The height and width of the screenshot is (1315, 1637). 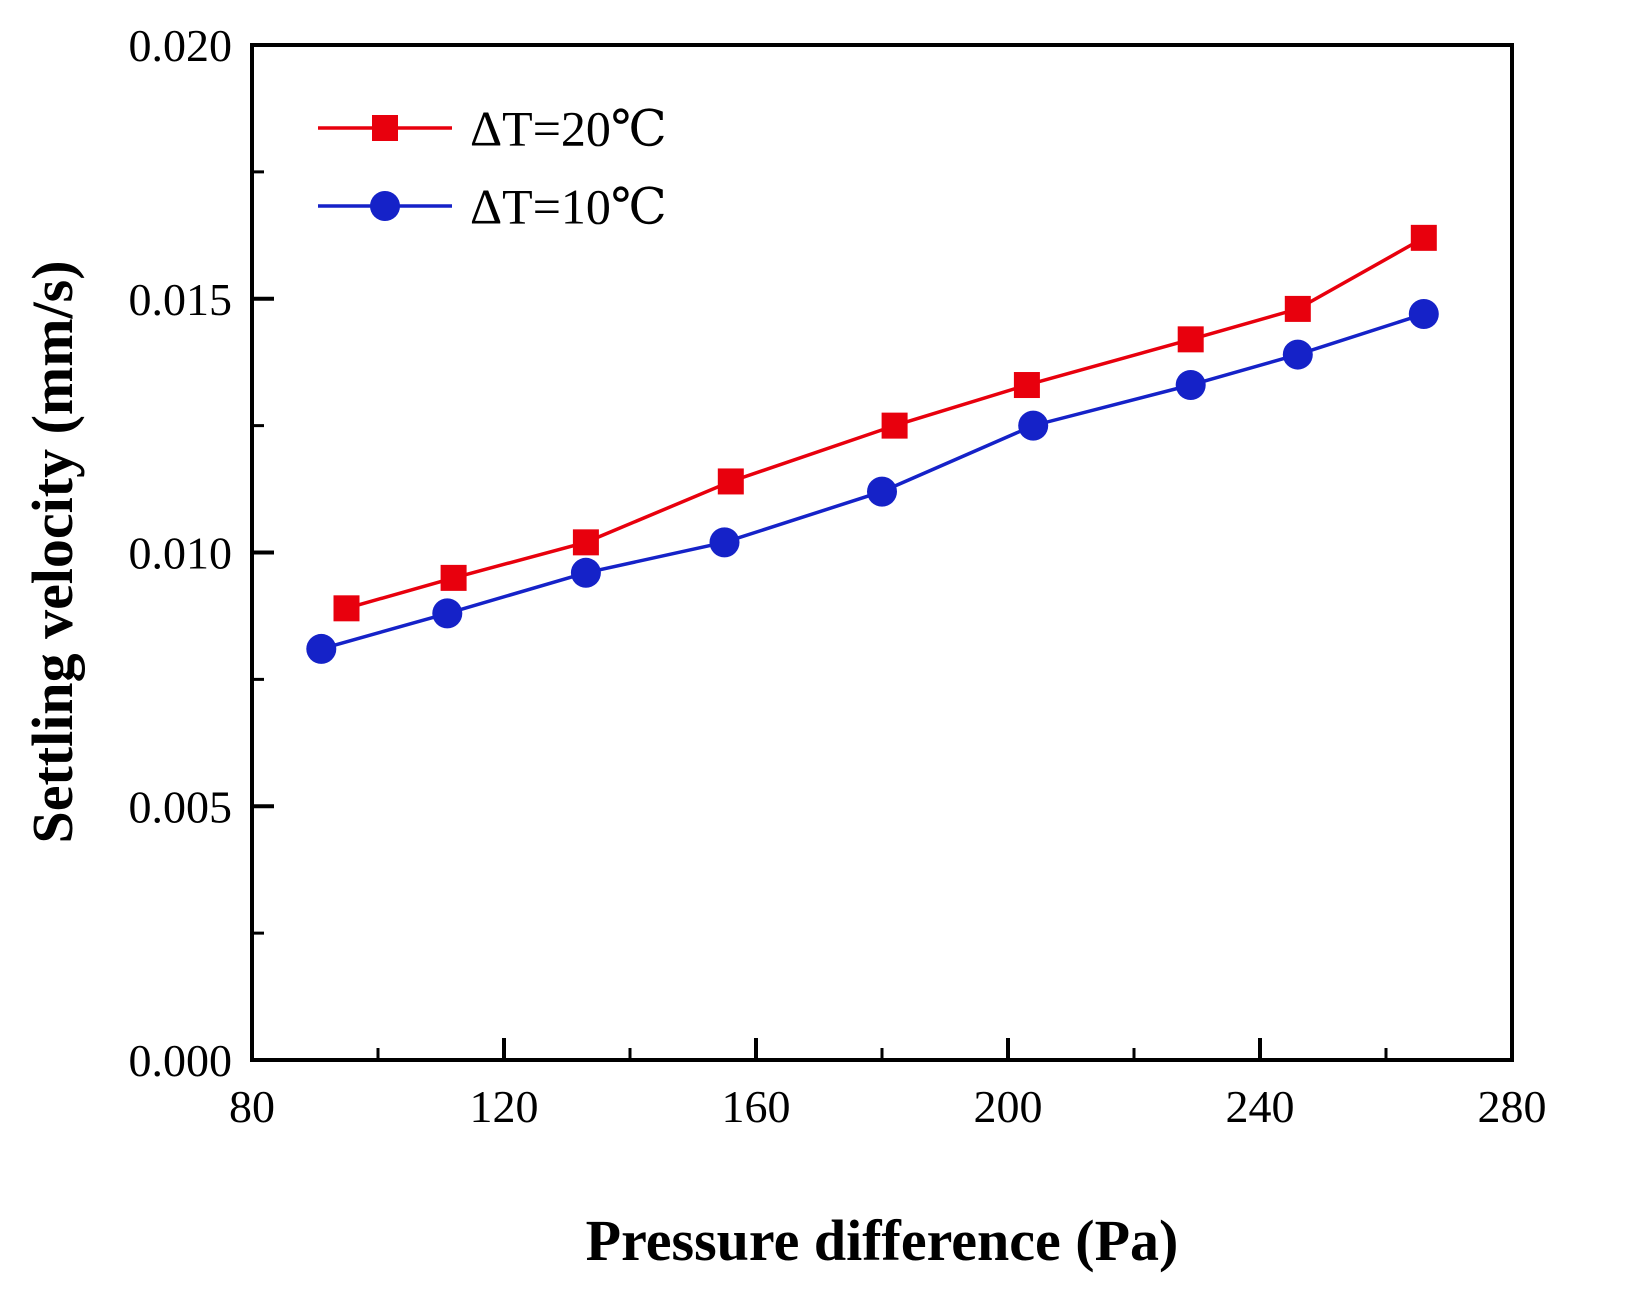 I want to click on x-tick-label: 120, so click(x=504, y=1106).